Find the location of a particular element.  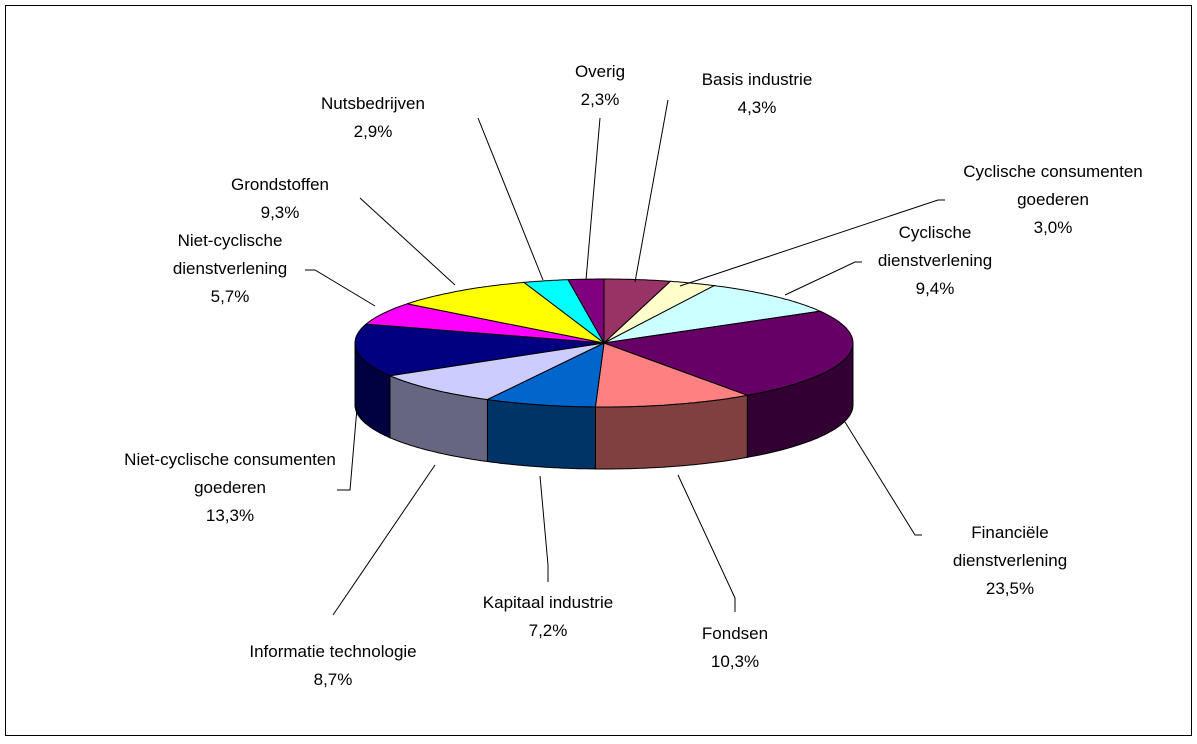

category-label: Informatie technologie is located at coordinates (333, 651).